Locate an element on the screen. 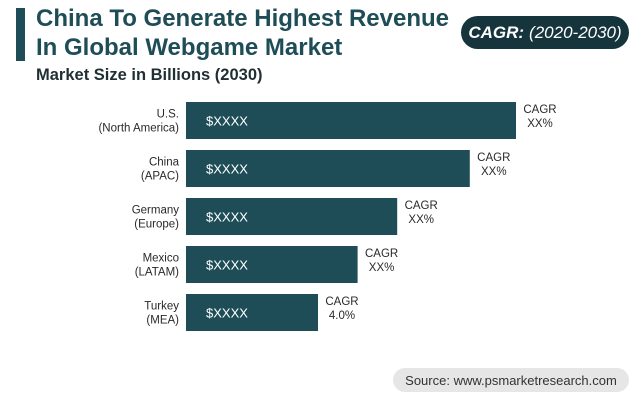  cagr-badge-label: CAGR: is located at coordinates (496, 32).